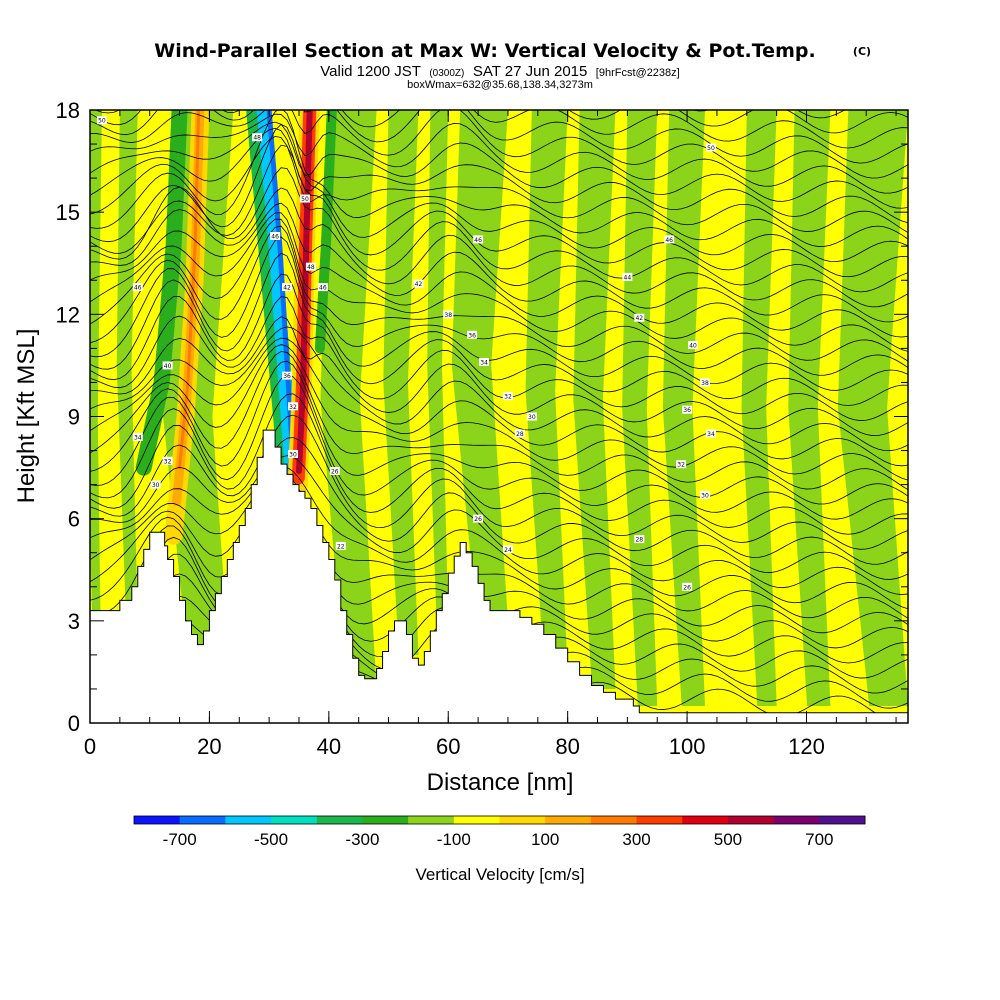  Describe the element at coordinates (636, 839) in the screenshot. I see `colorbar-tick-label: 300` at that location.